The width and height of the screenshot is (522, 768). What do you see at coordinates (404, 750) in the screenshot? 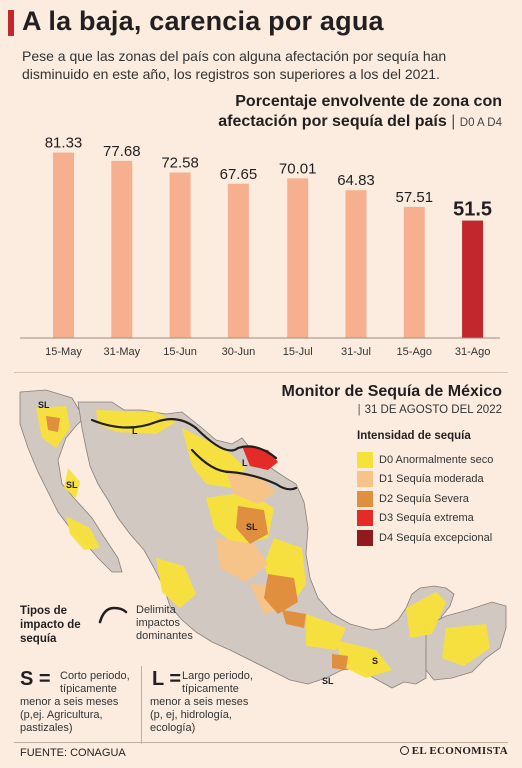
I see `logo-mark-icon` at bounding box center [404, 750].